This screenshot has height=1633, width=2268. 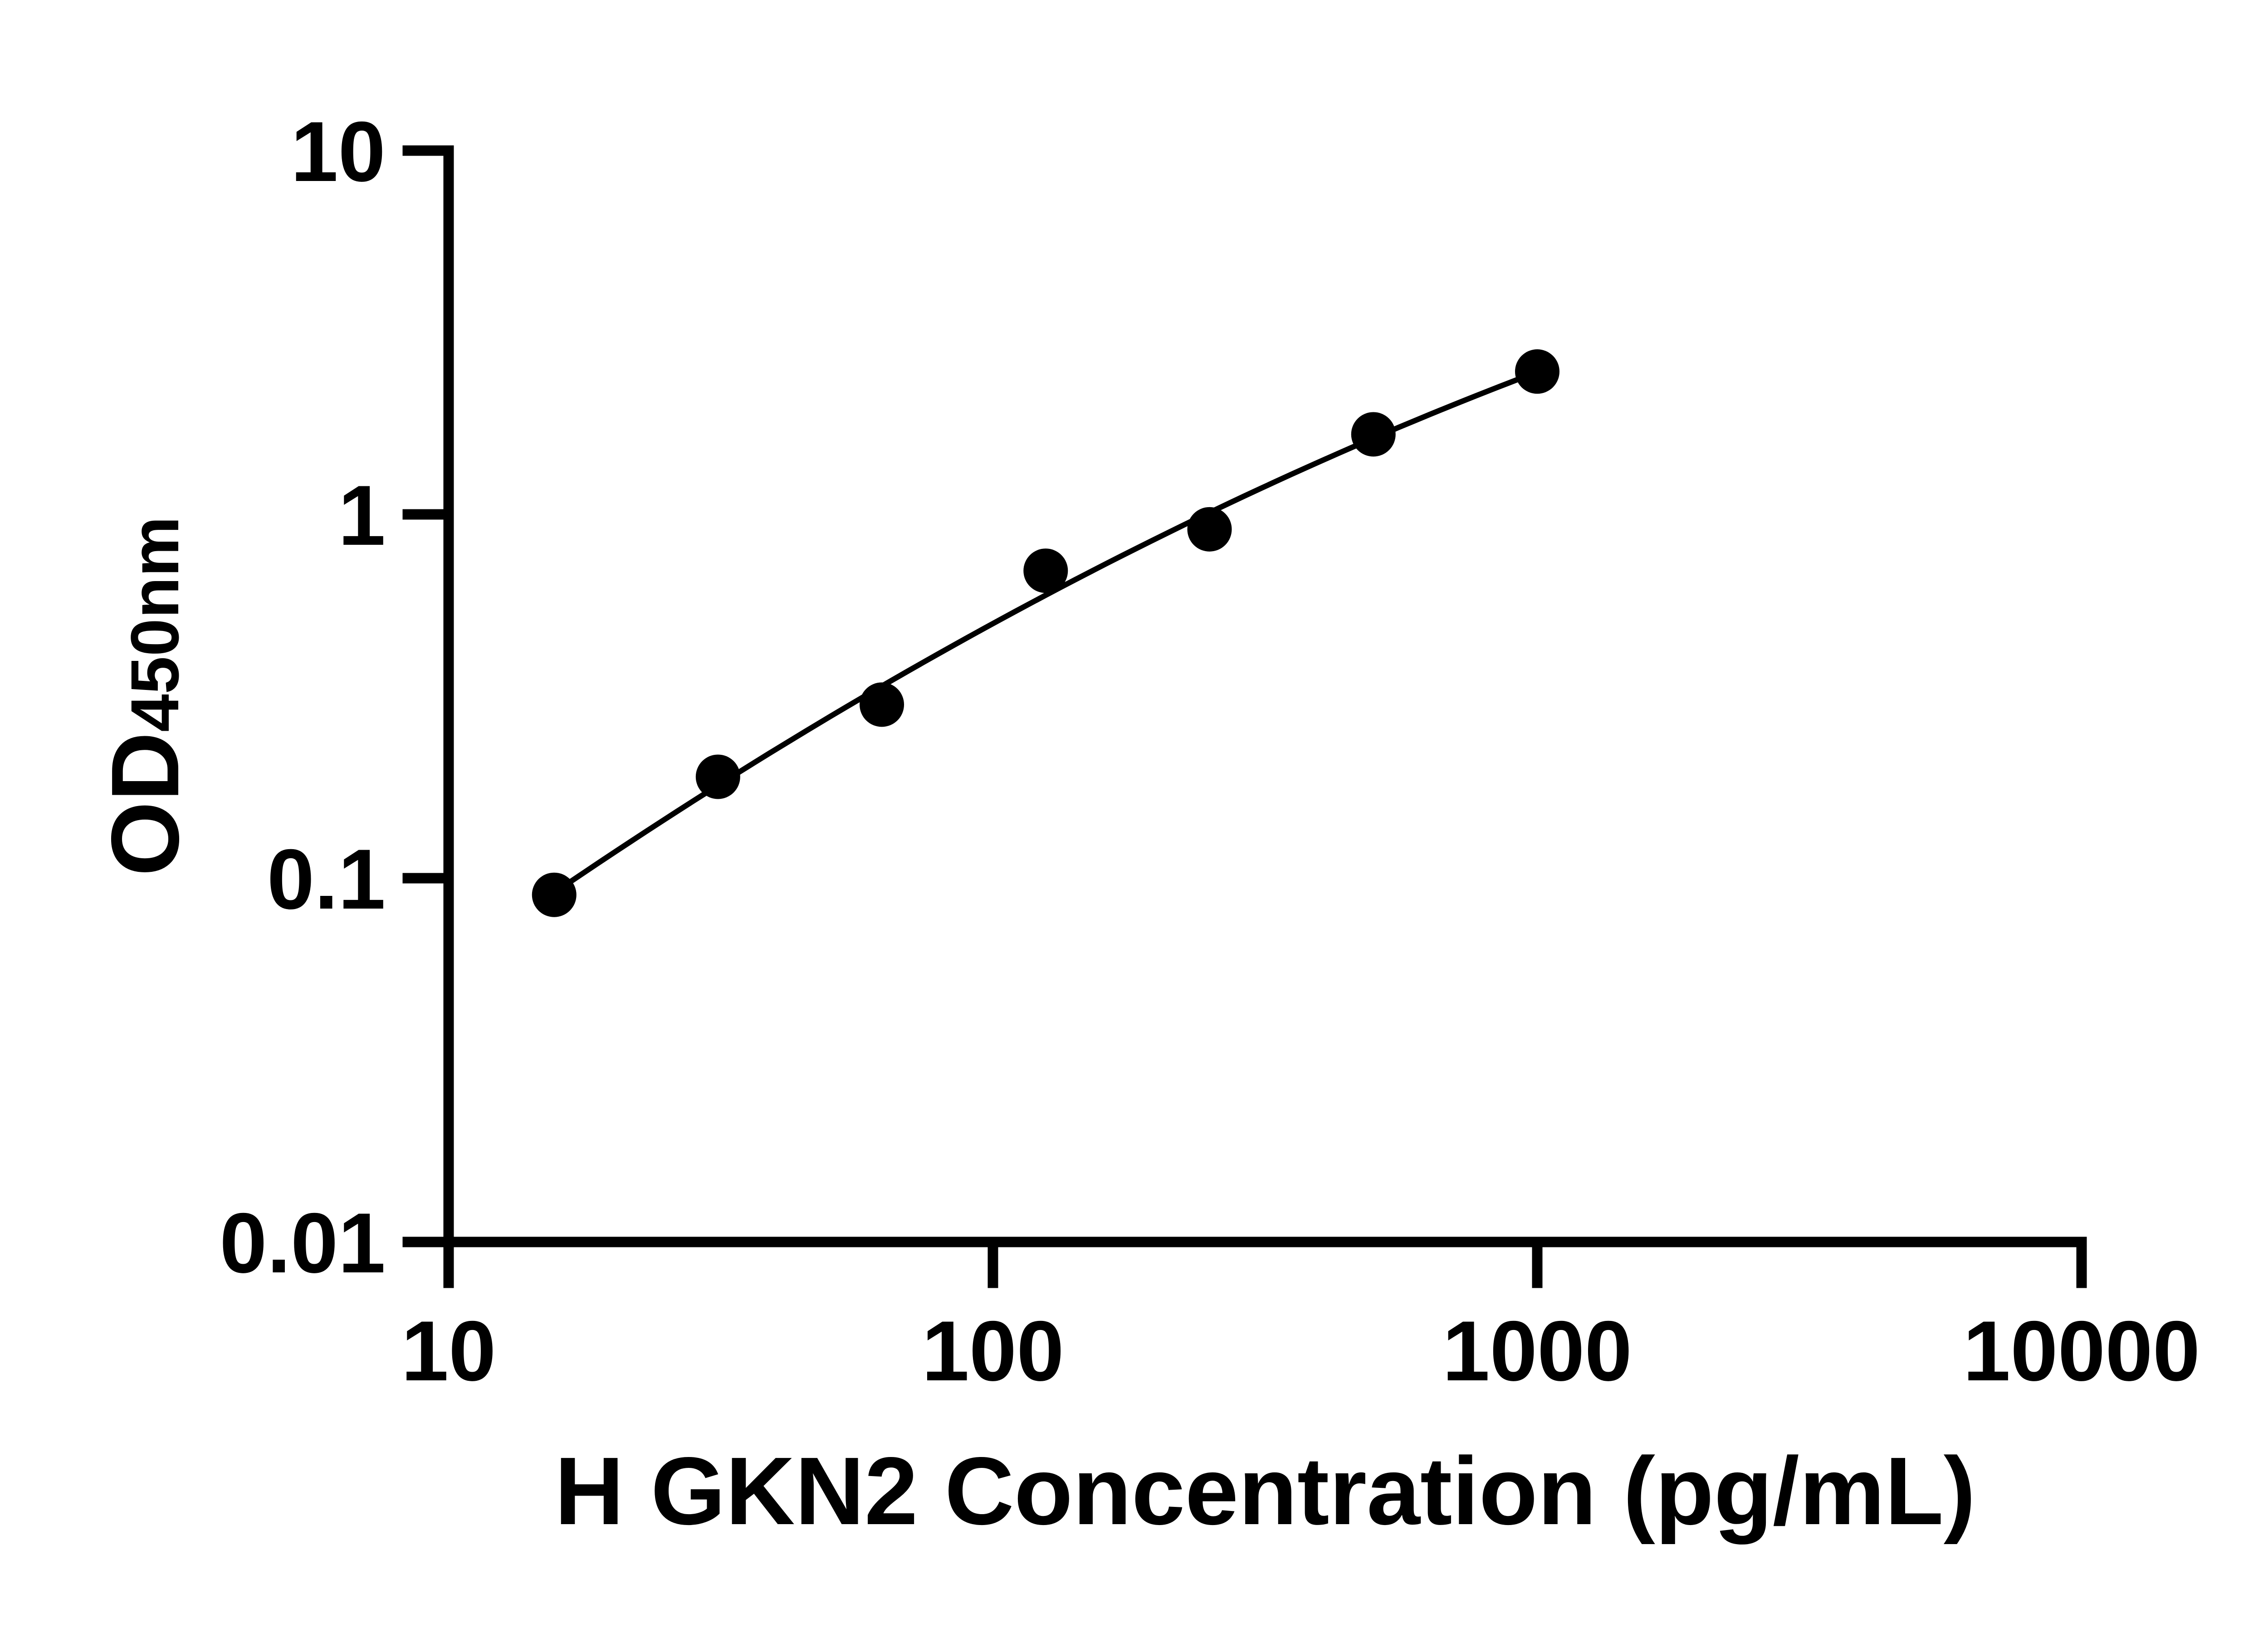 I want to click on x-axis-ticks, so click(x=1265, y=1265).